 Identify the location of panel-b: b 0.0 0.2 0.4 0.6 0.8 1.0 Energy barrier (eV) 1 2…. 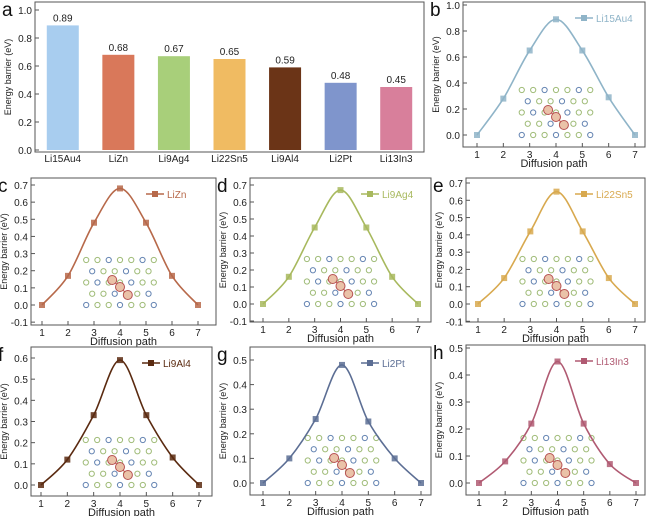
(538, 85).